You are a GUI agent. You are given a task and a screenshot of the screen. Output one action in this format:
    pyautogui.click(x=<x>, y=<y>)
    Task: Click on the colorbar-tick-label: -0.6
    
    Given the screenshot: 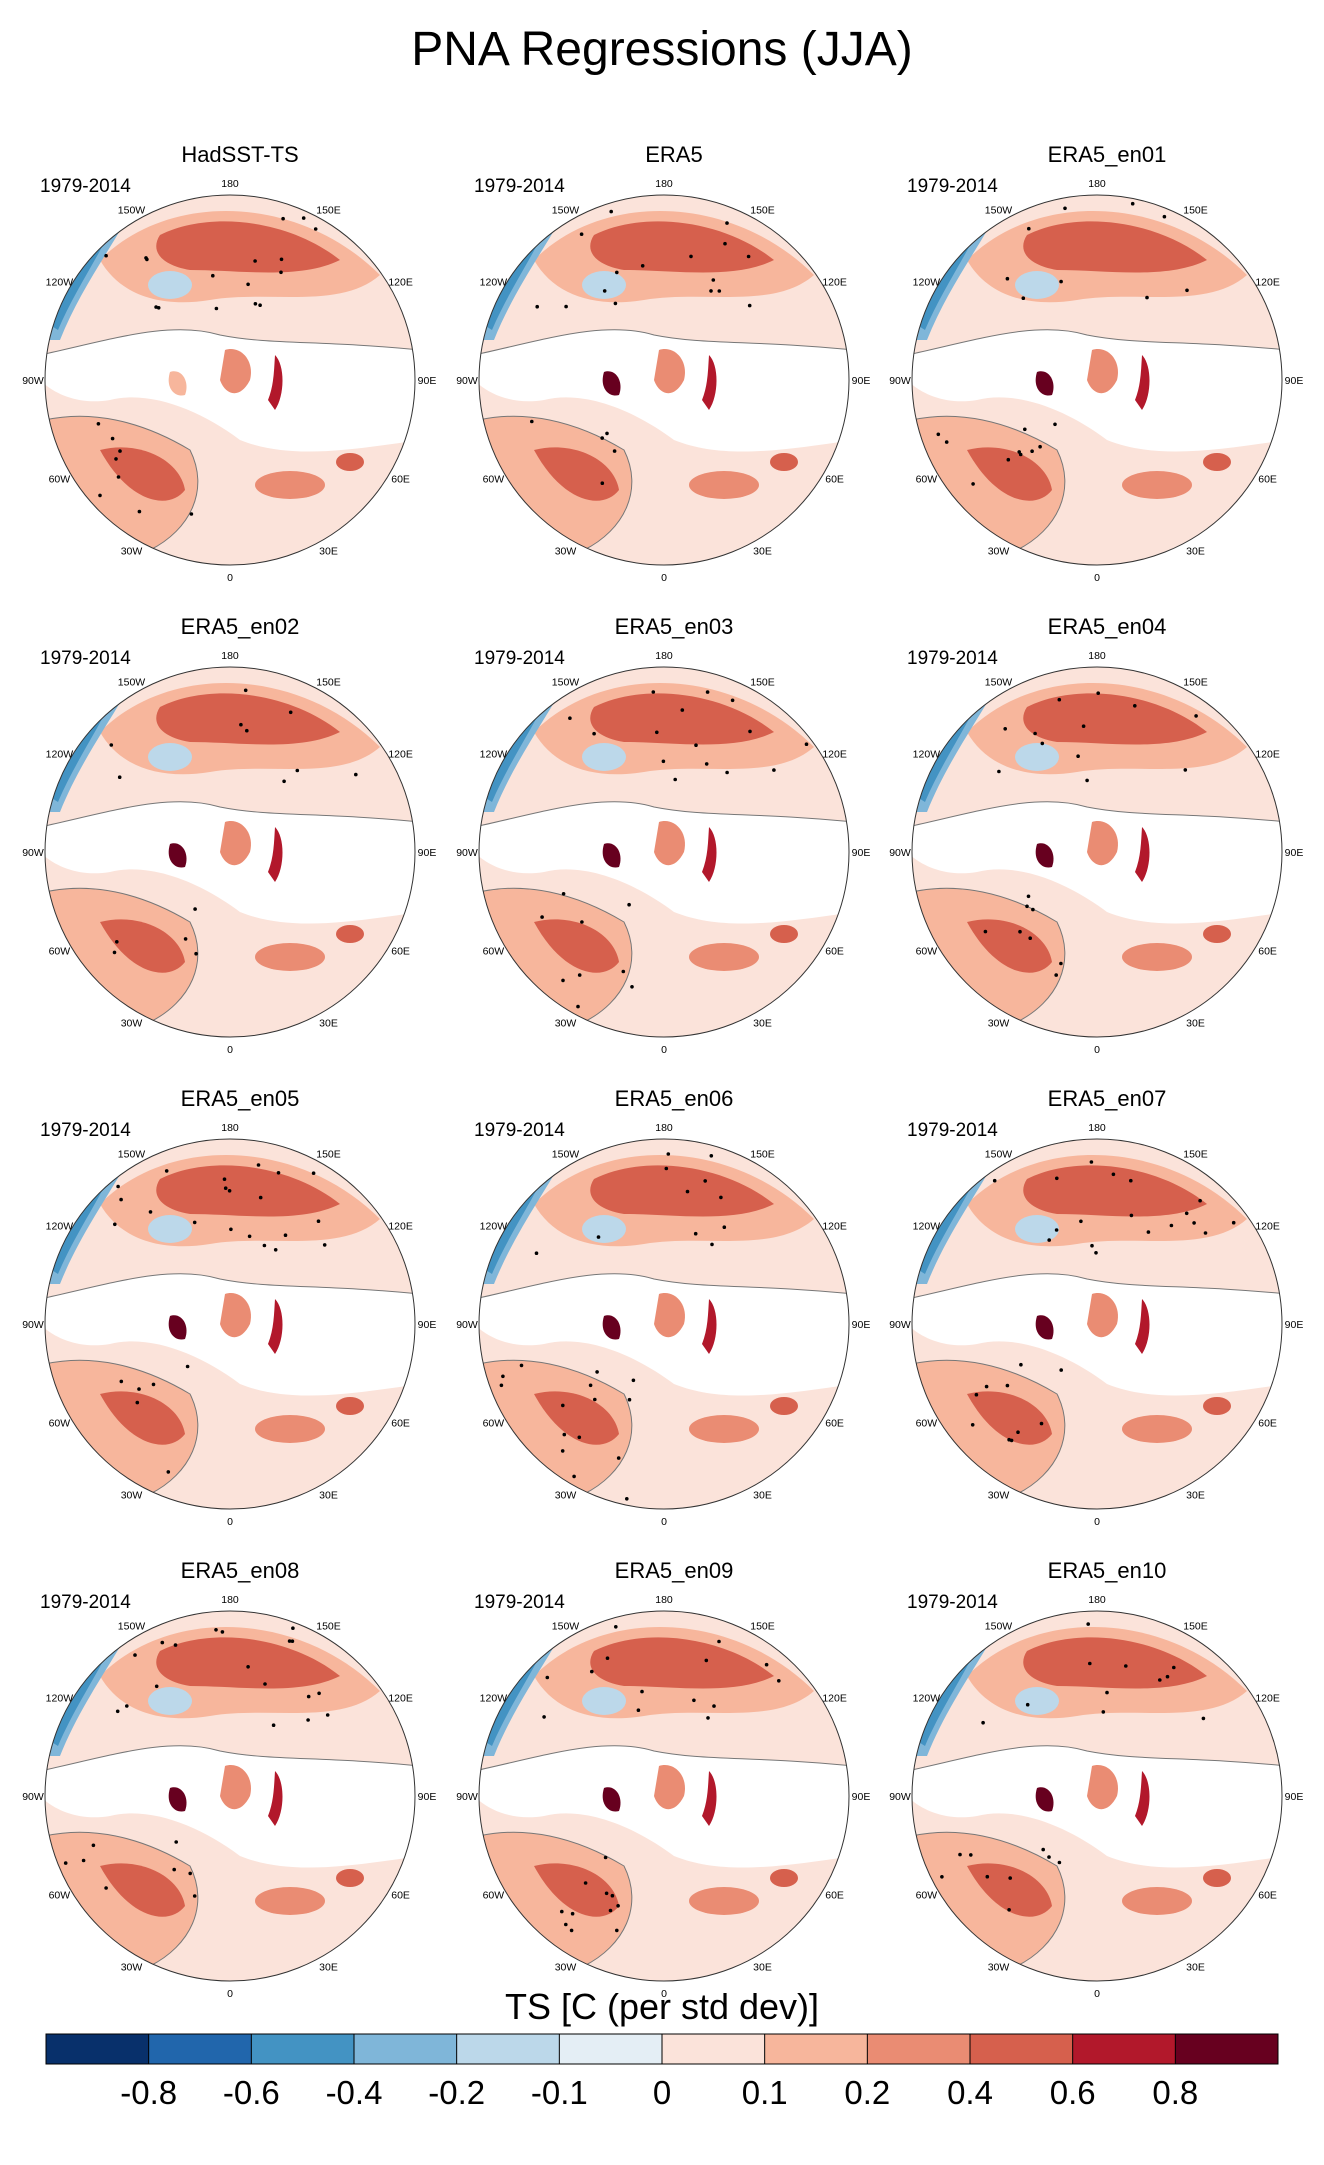 What is the action you would take?
    pyautogui.click(x=251, y=2092)
    